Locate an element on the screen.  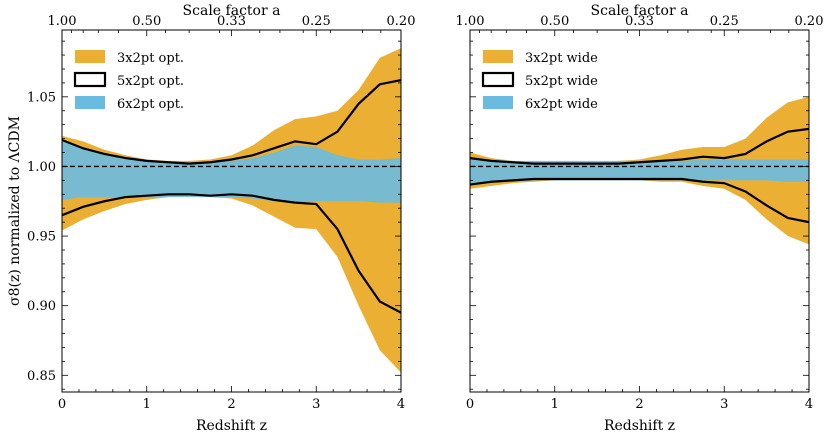
y-axis-title: σ8(z) normalized to ΛCDM is located at coordinates (15, 211).